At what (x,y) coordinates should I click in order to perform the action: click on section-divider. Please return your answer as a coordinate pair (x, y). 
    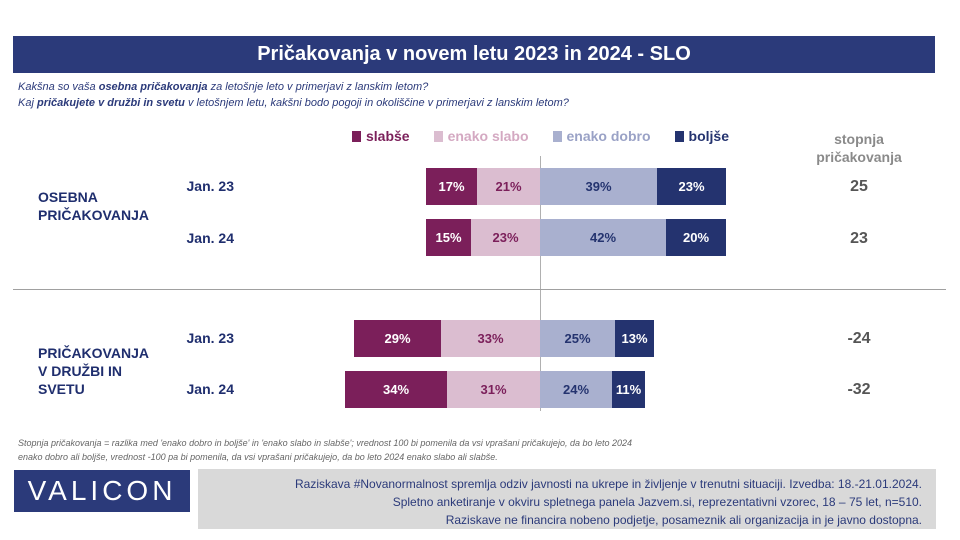
    Looking at the image, I should click on (479, 289).